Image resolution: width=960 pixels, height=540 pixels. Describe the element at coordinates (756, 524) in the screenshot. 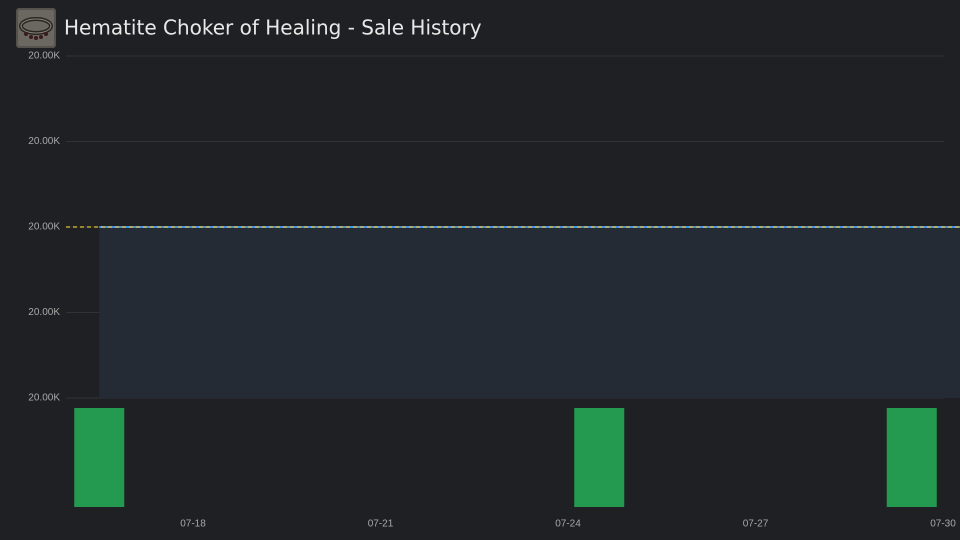

I see `x-tick-label: 07-27` at that location.